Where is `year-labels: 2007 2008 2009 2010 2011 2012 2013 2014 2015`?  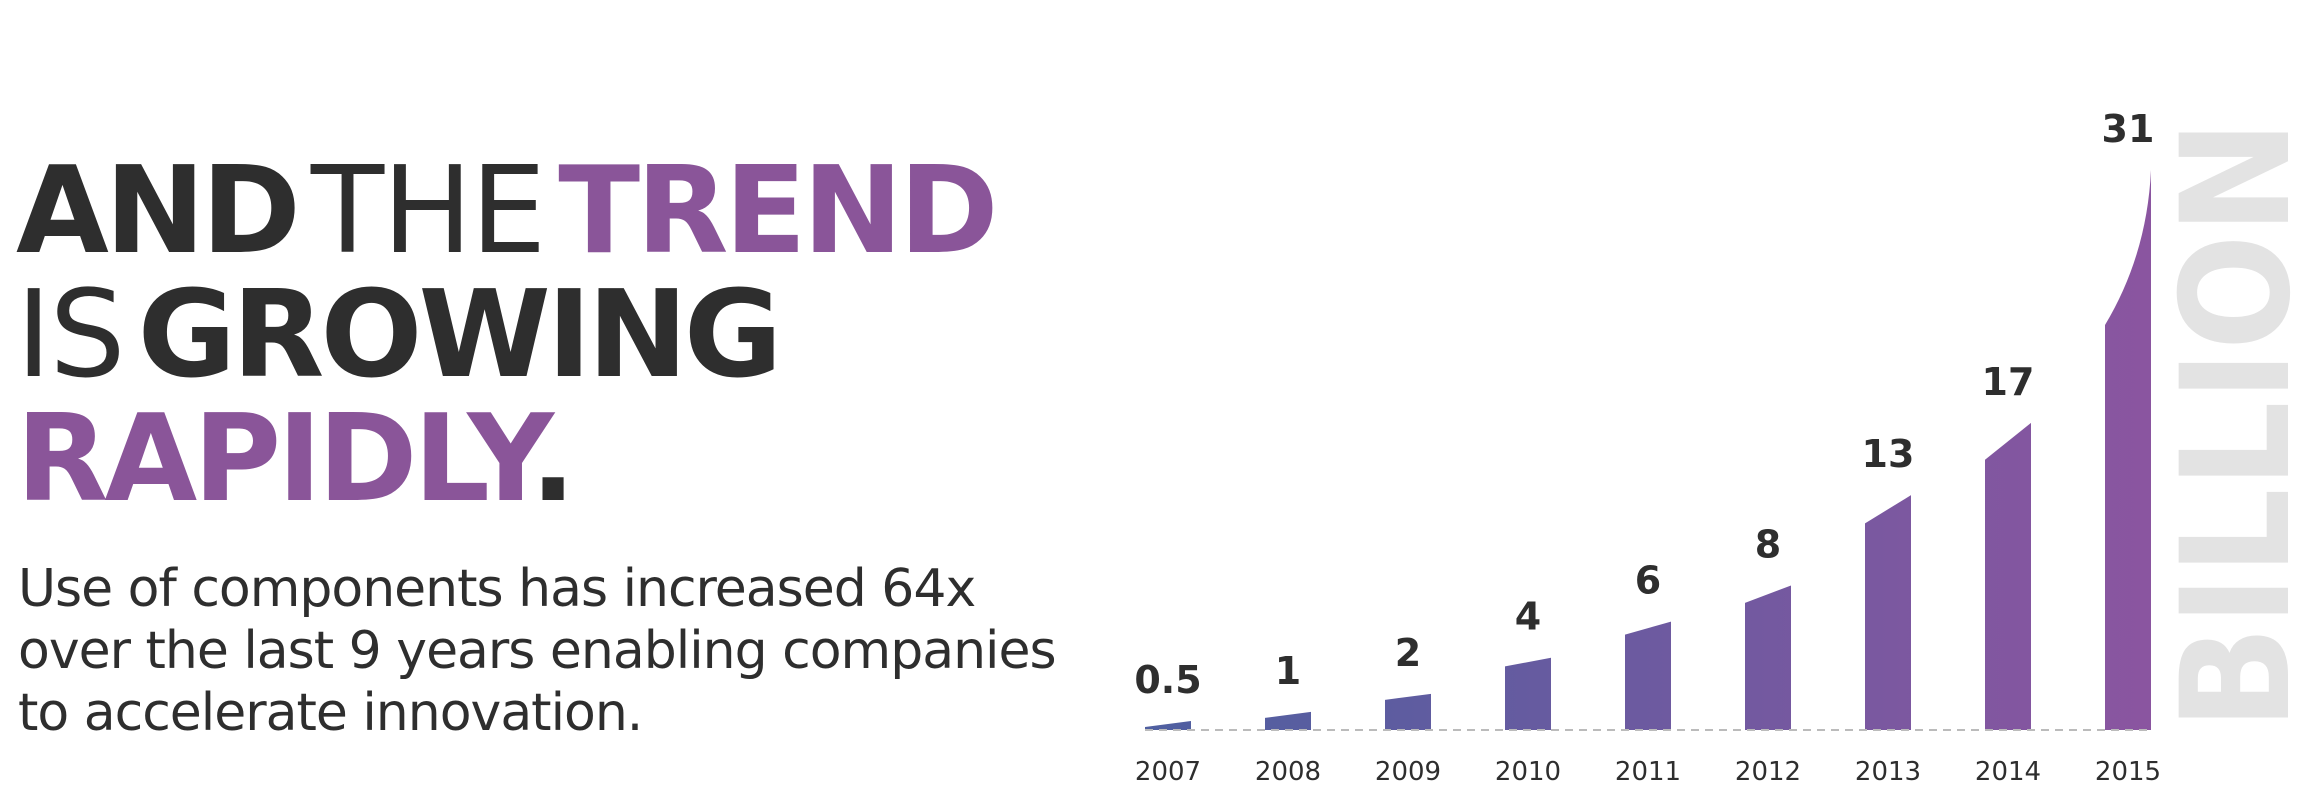 year-labels: 2007 2008 2009 2010 2011 2012 2013 2014 2015 is located at coordinates (1647, 772).